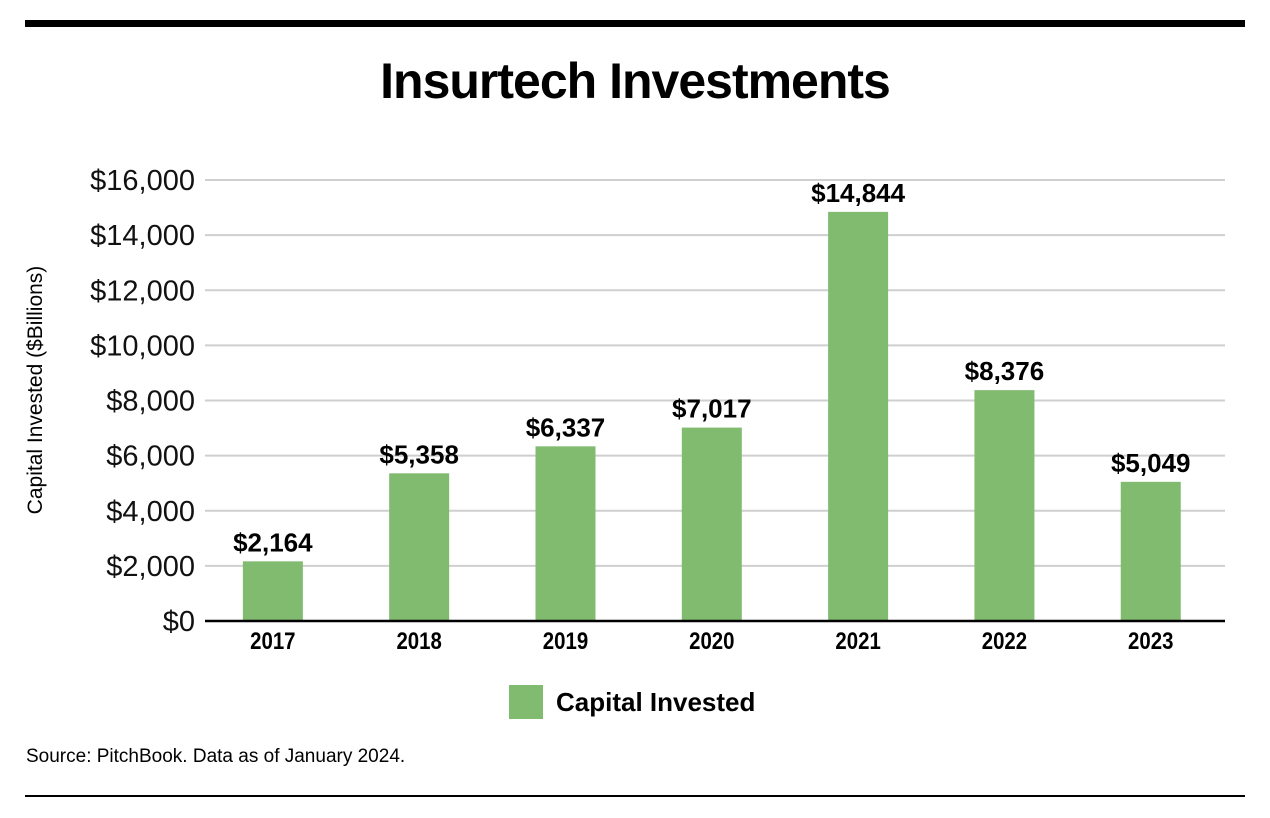 This screenshot has height=818, width=1270. Describe the element at coordinates (858, 416) in the screenshot. I see `bar-2021` at that location.